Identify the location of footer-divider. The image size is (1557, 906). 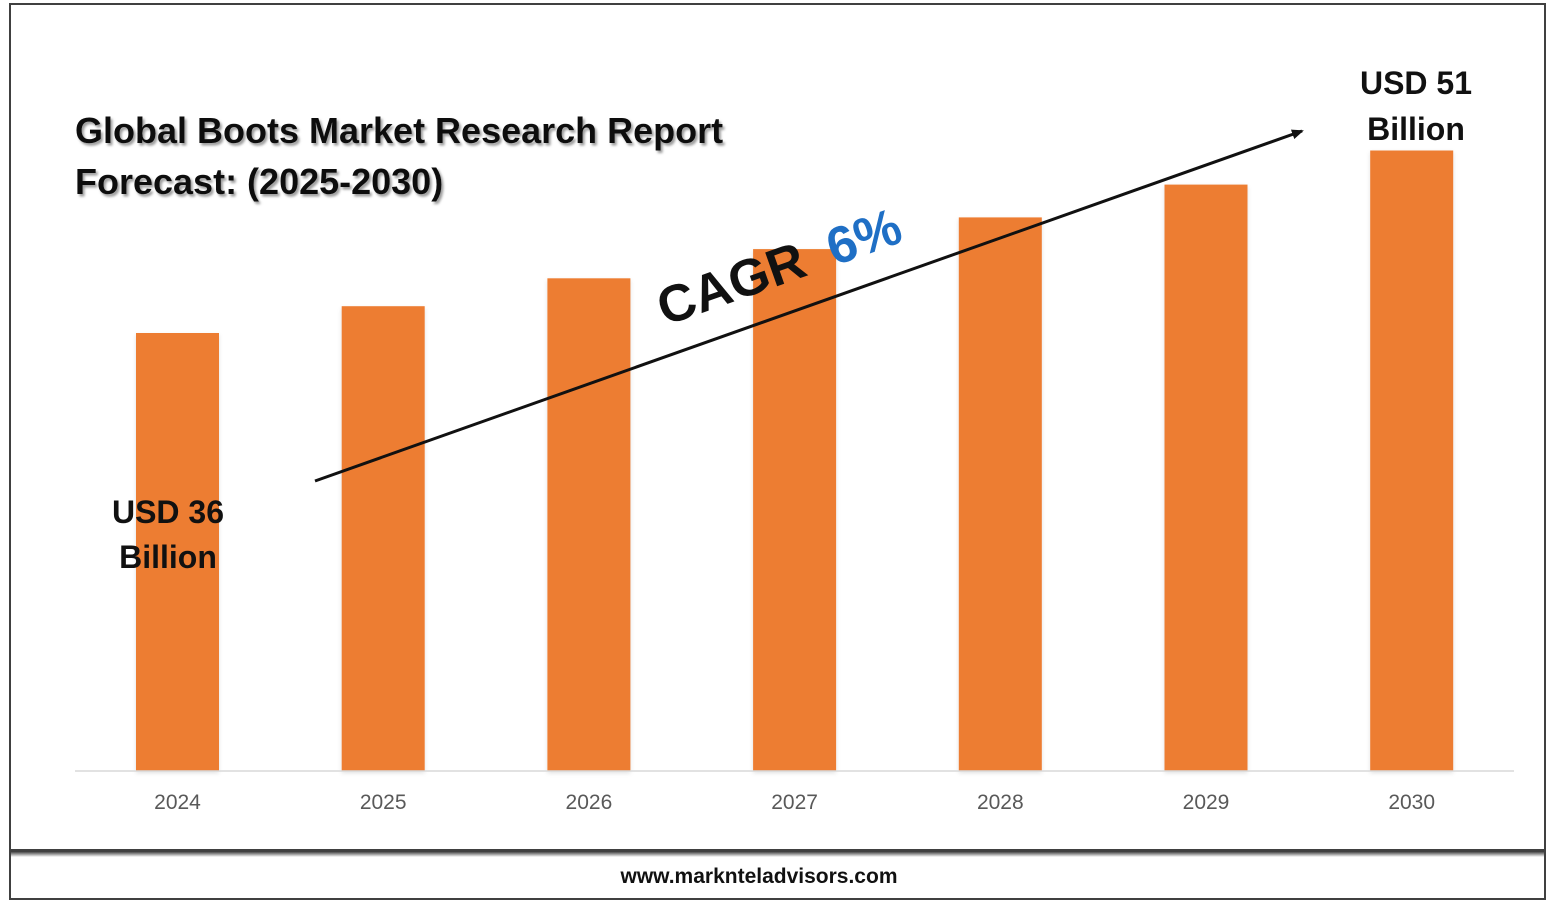
(777, 850).